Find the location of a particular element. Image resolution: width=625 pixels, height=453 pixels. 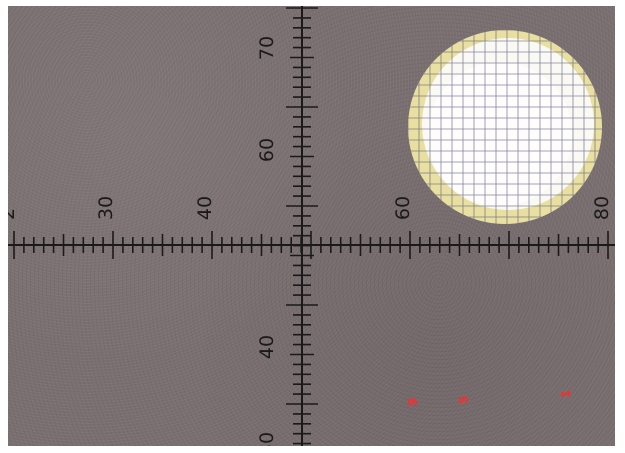

h-label-30: 30 is located at coordinates (106, 208).